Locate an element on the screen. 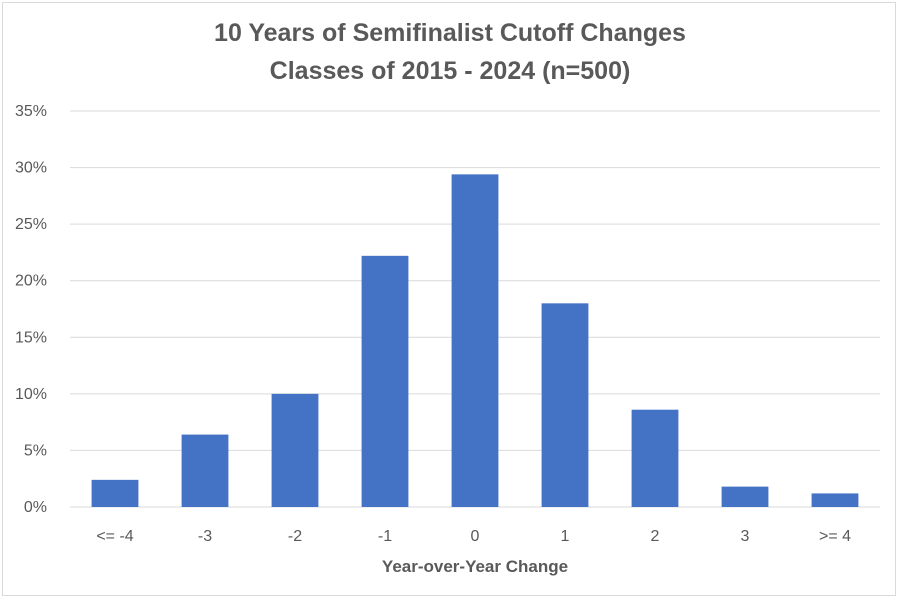  x-tick-label: -3 is located at coordinates (205, 536).